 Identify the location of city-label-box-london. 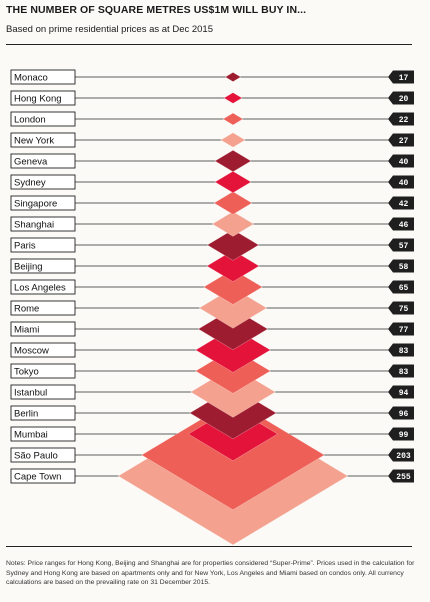
(43, 119).